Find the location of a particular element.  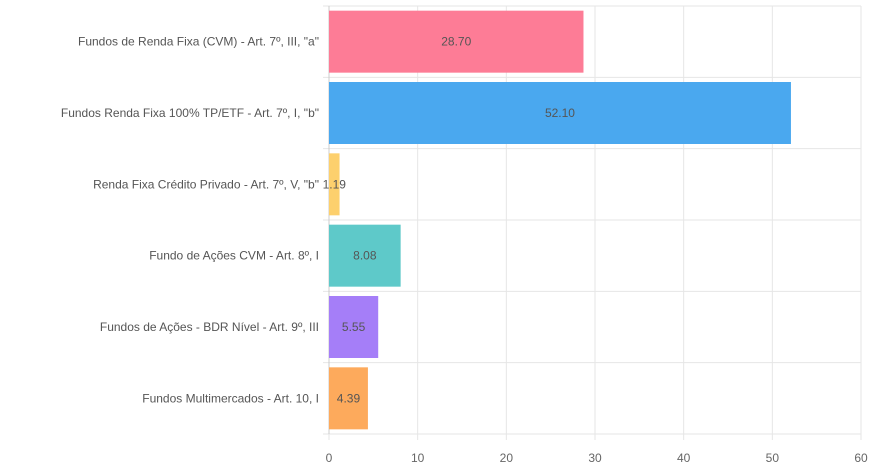

x-tick-label: 60 is located at coordinates (861, 458).